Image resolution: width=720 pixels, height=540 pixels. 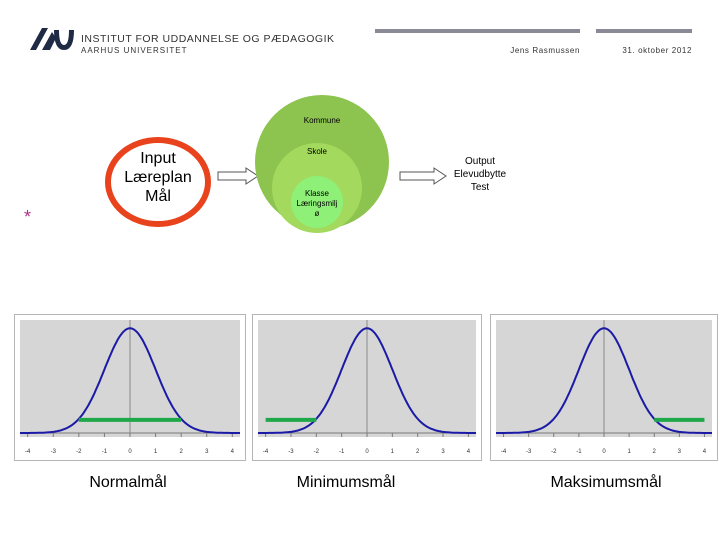 I want to click on input-label: Input Læreplan Mål, so click(x=158, y=177).